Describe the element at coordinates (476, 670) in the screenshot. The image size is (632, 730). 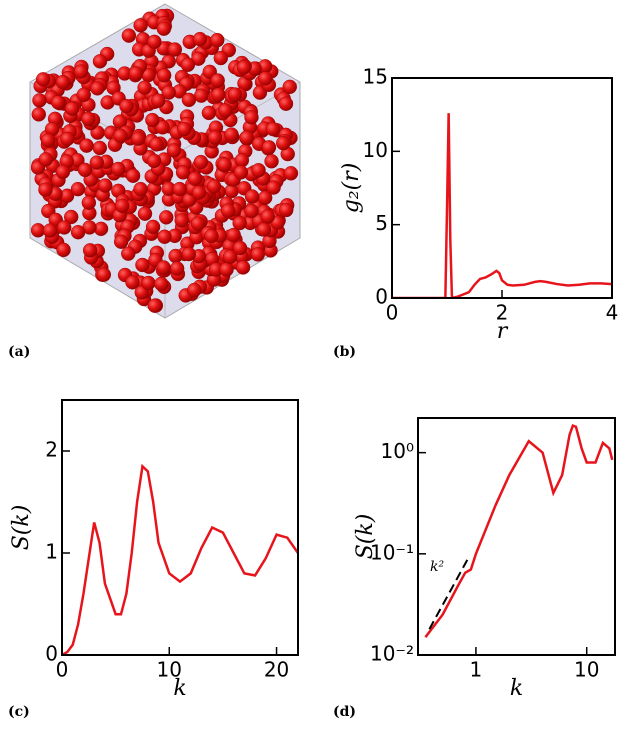
I see `x-tick-label: 1` at that location.